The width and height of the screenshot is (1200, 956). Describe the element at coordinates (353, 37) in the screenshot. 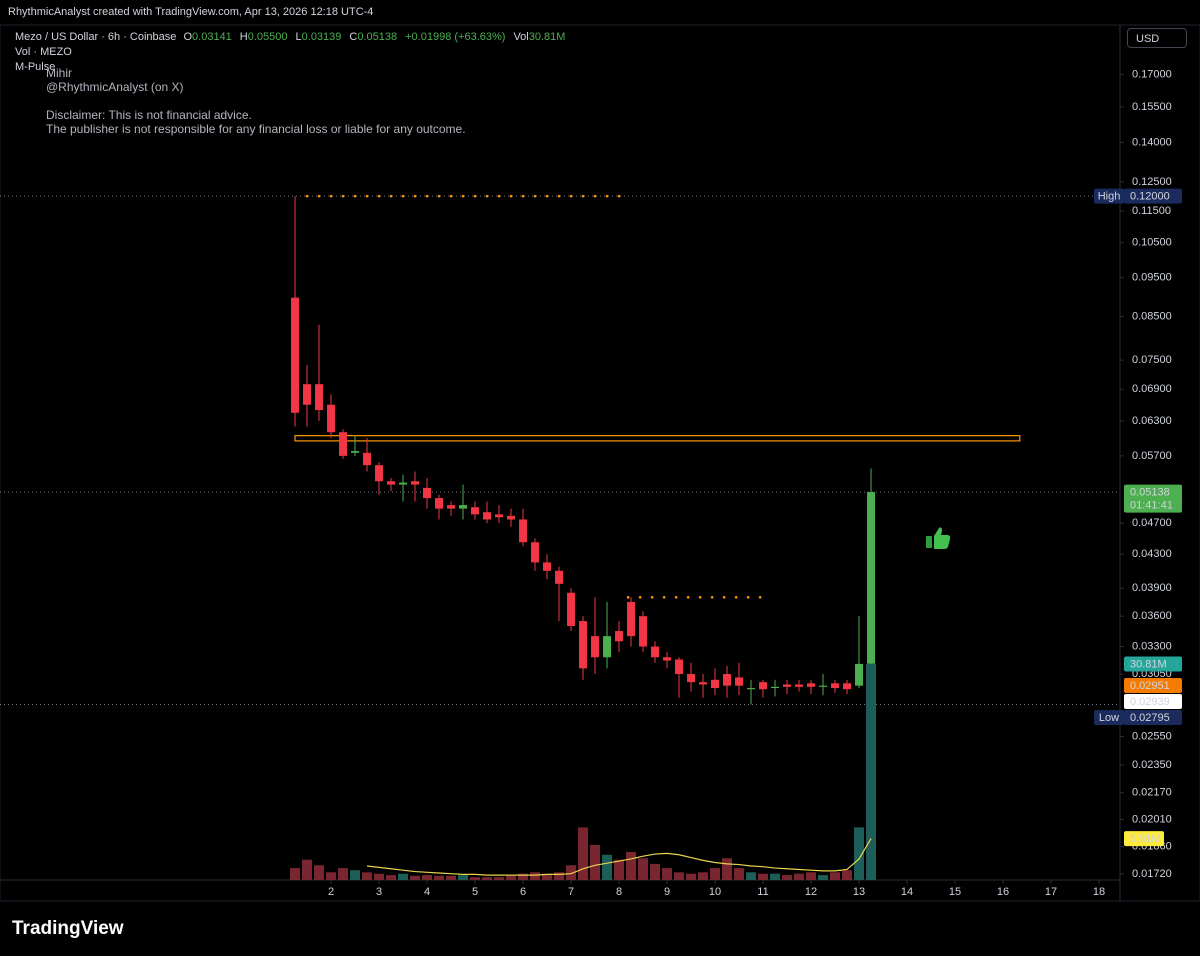

I see `legend-key: C` at that location.